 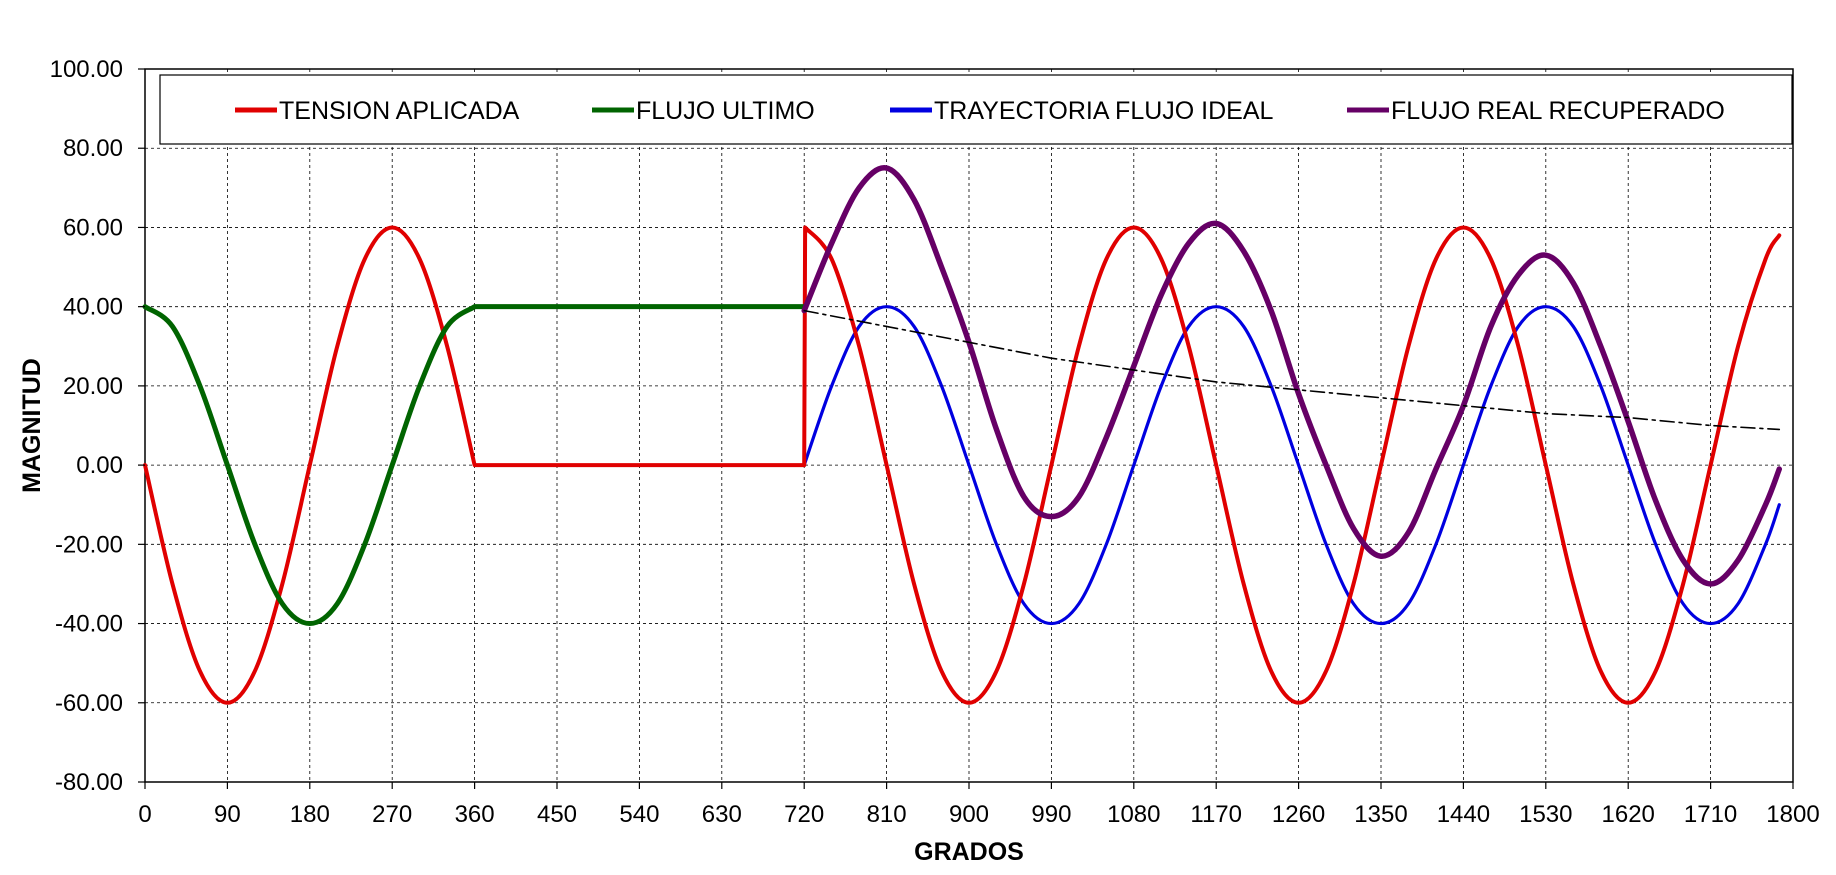 What do you see at coordinates (1628, 814) in the screenshot?
I see `x-tick-label: 1620` at bounding box center [1628, 814].